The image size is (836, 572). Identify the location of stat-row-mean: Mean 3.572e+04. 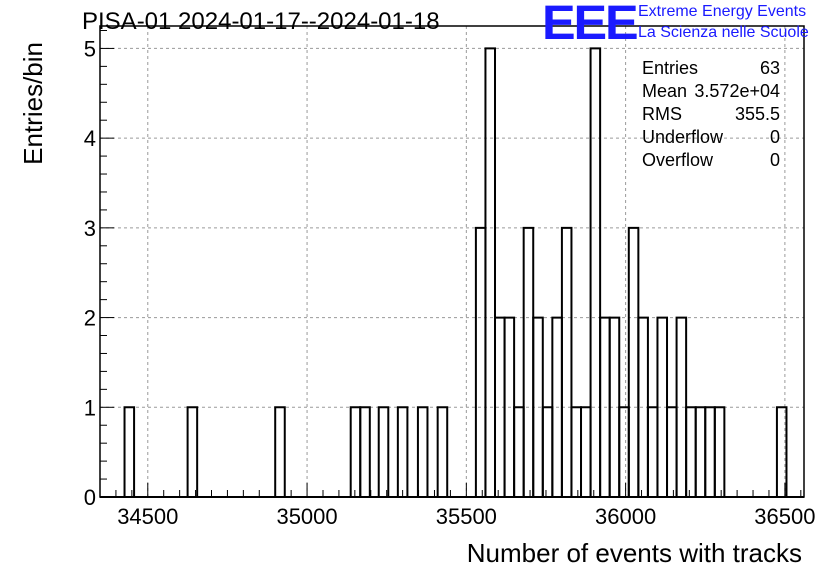
(711, 92).